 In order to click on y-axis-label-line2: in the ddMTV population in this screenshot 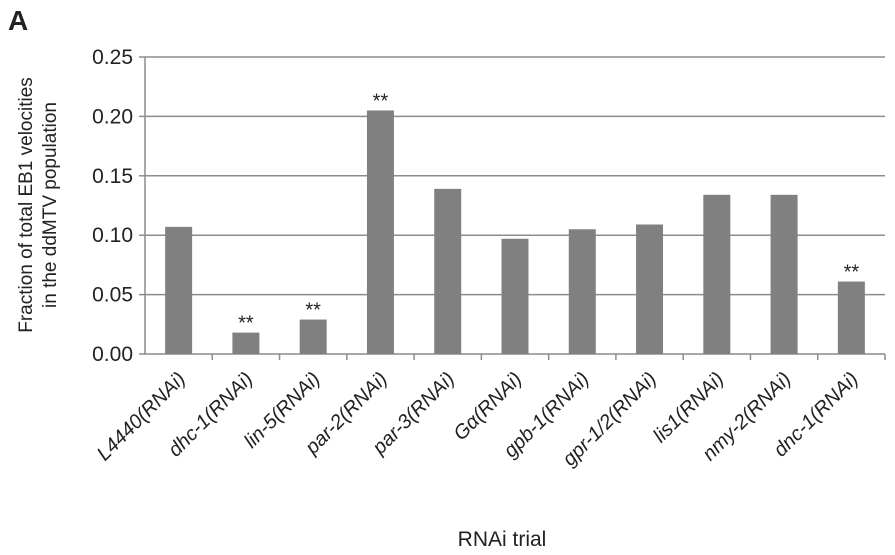, I will do `click(50, 205)`.